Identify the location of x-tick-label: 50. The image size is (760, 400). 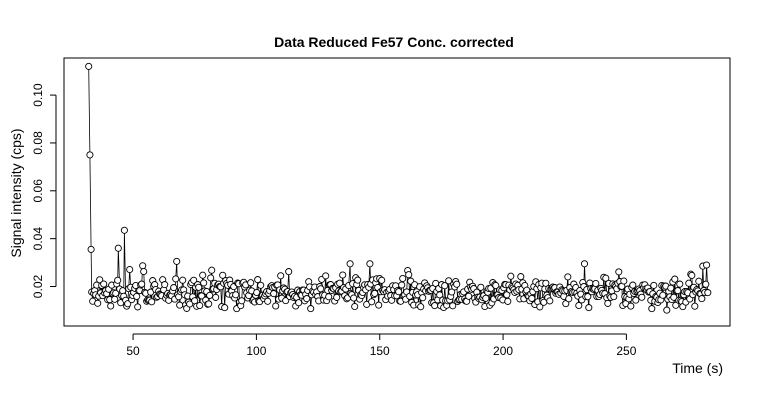
(133, 351).